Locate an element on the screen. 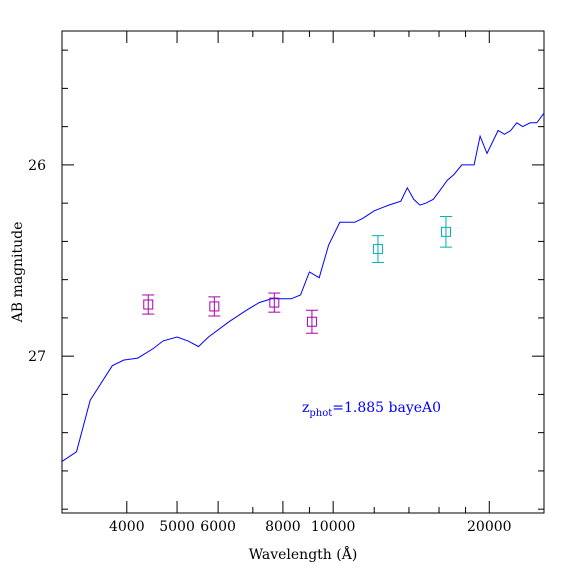 This screenshot has width=574, height=574. redshift-annotation: zphot=1.885 bayeA0 is located at coordinates (371, 409).